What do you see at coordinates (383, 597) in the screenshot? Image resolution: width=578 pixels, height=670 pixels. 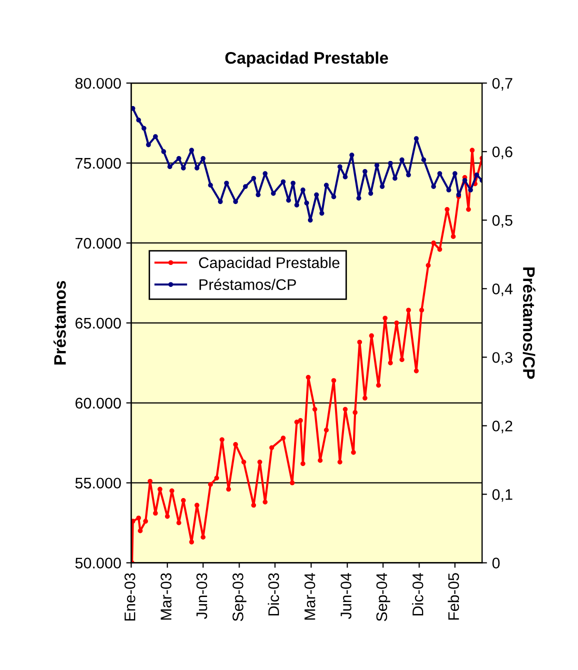 I see `x-tick-label: Sep-04` at bounding box center [383, 597].